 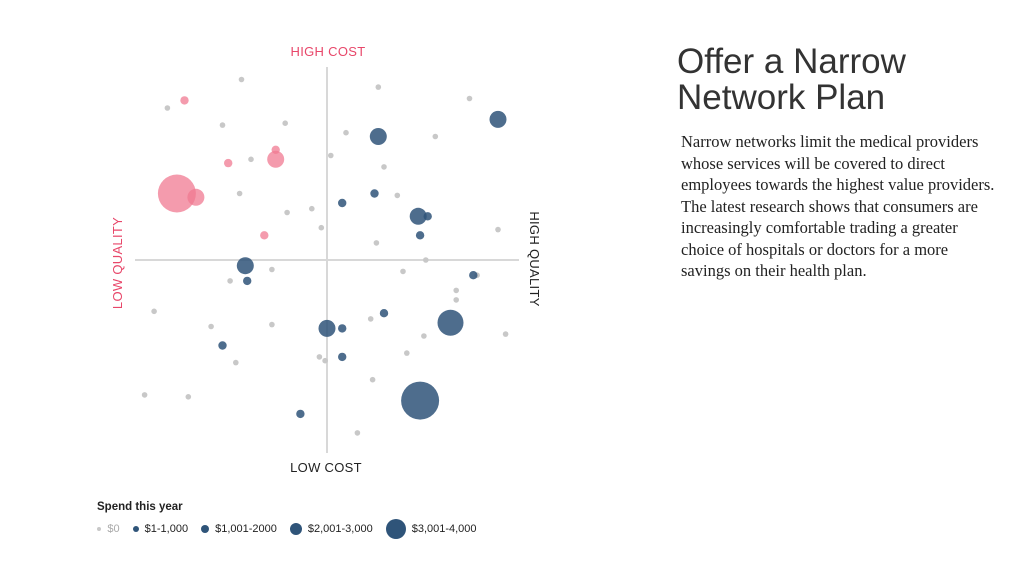 I want to click on legend-label: $2,001-3,000, so click(x=340, y=529).